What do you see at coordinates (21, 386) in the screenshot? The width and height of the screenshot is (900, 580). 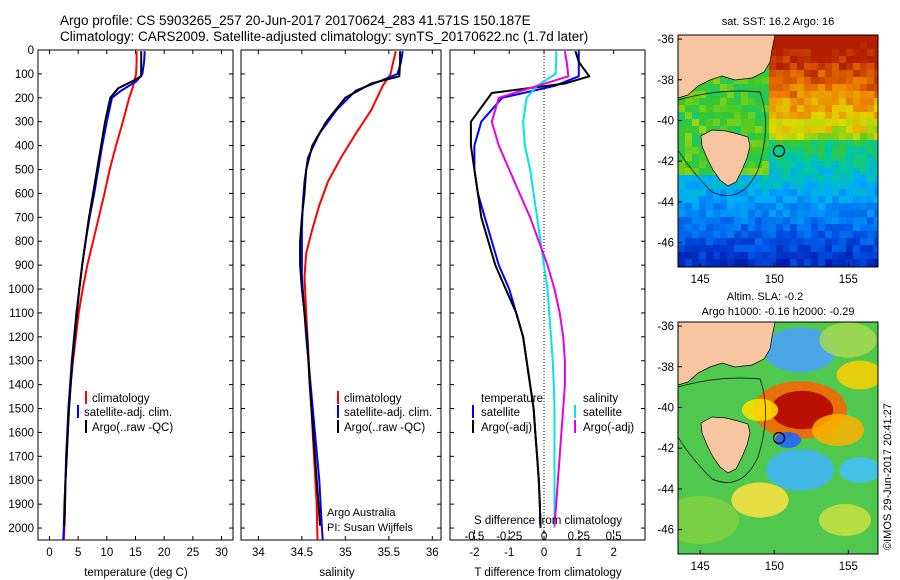 I see `y-tick-label: 1400` at bounding box center [21, 386].